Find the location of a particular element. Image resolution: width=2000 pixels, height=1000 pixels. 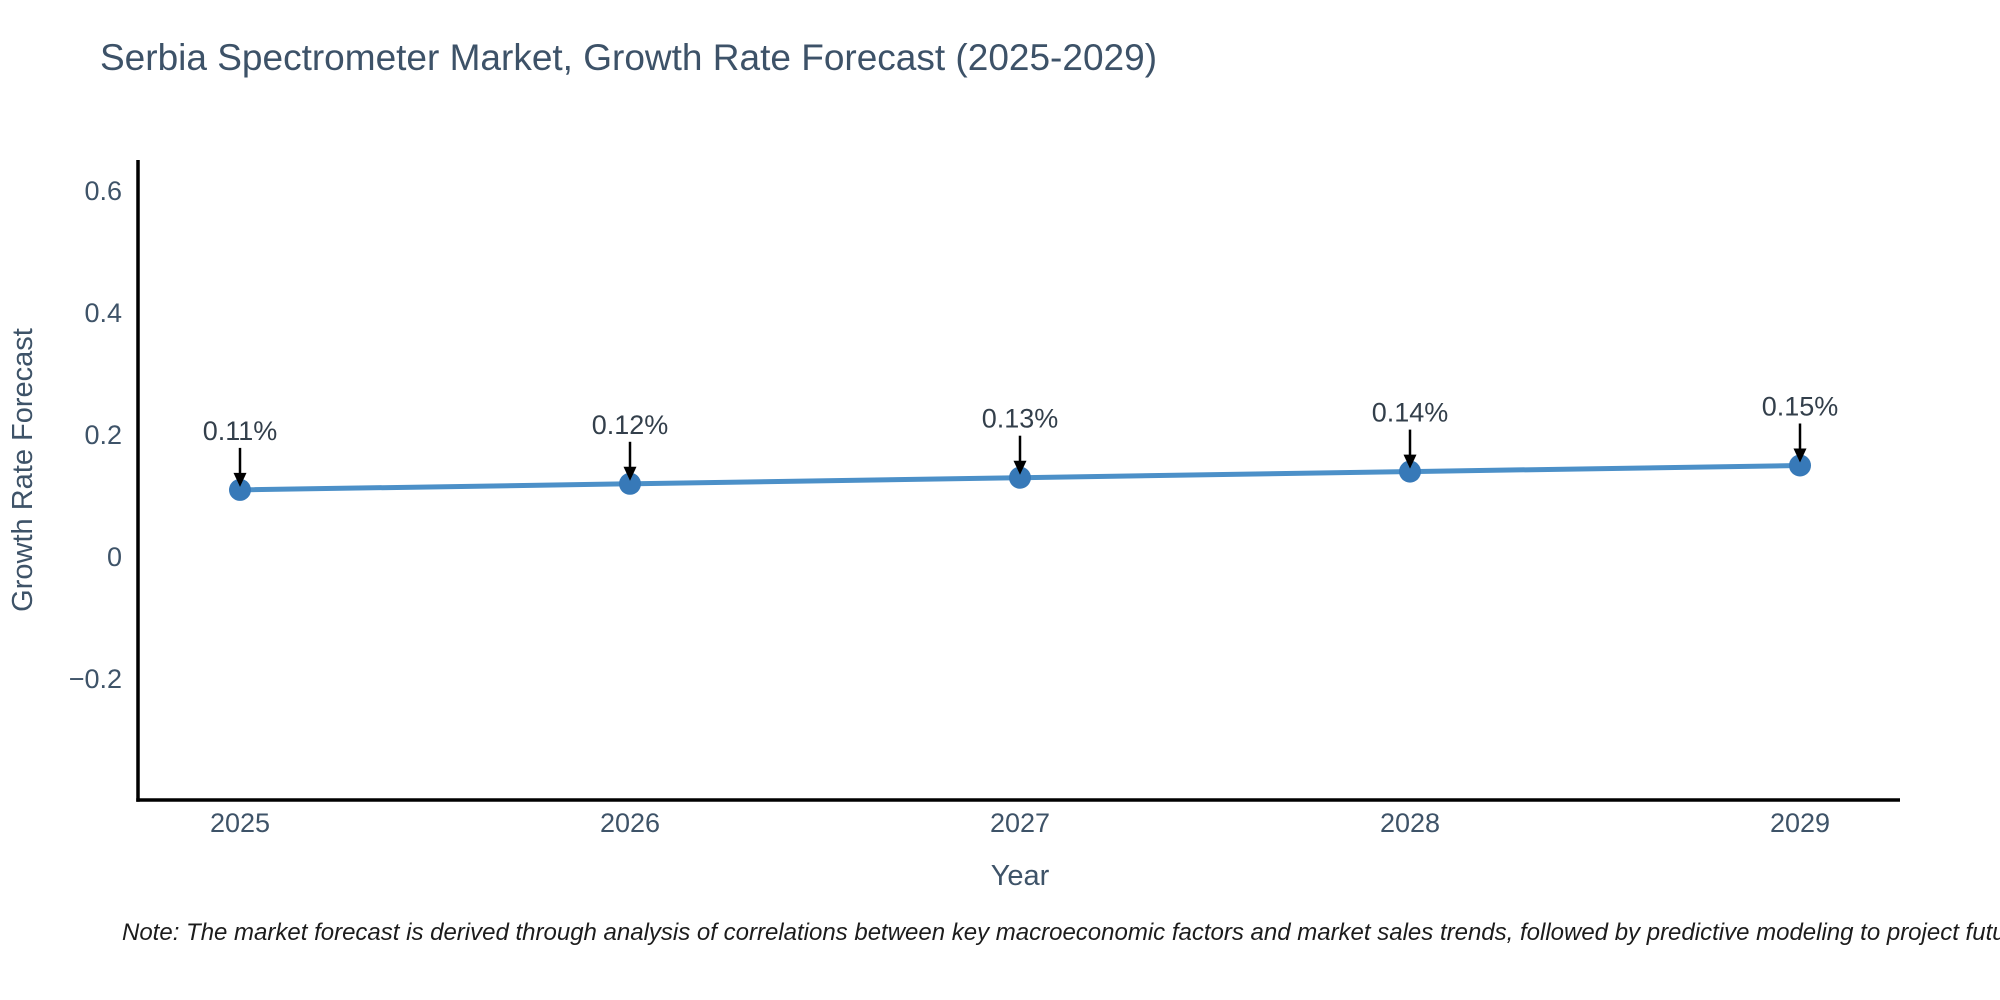

x-tick-label: 2027 is located at coordinates (1020, 823).